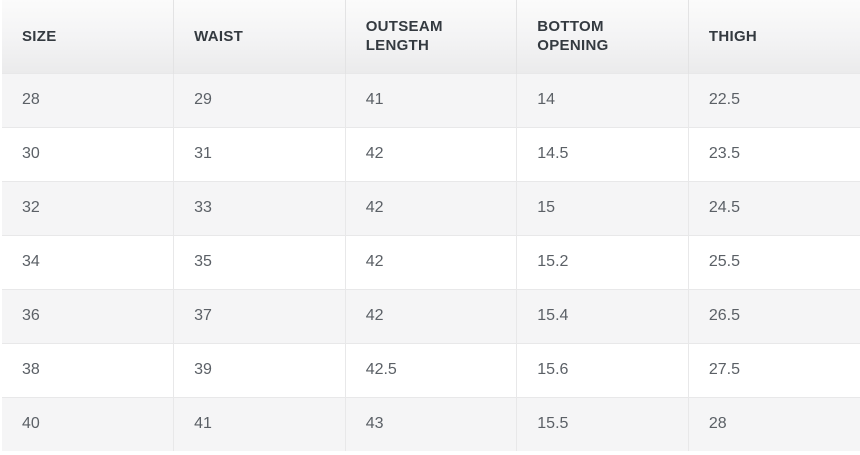 The width and height of the screenshot is (860, 455). Describe the element at coordinates (88, 207) in the screenshot. I see `table-cell: 32` at that location.